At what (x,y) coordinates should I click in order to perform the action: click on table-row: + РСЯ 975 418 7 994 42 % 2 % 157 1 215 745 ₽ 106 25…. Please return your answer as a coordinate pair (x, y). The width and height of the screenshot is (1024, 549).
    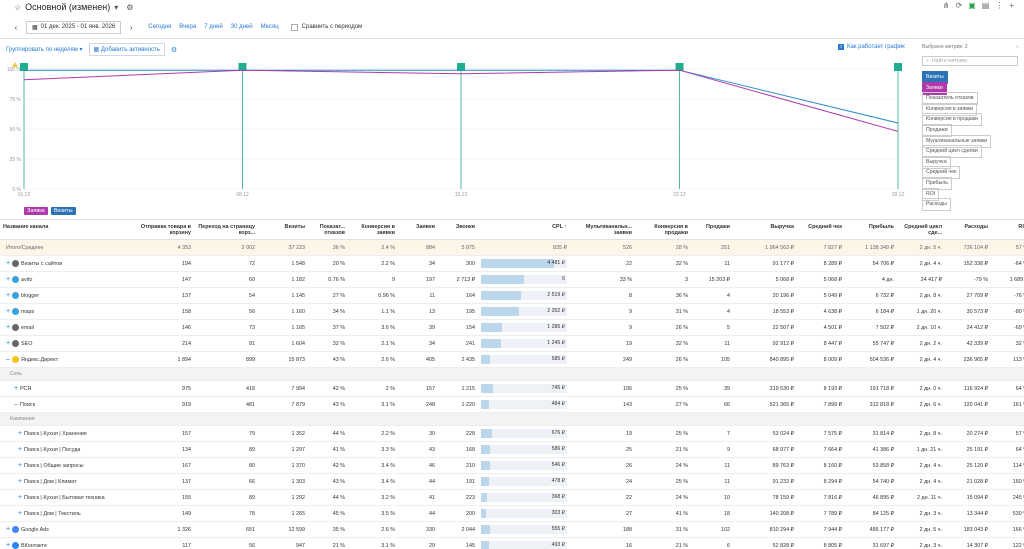
    Looking at the image, I should click on (512, 389).